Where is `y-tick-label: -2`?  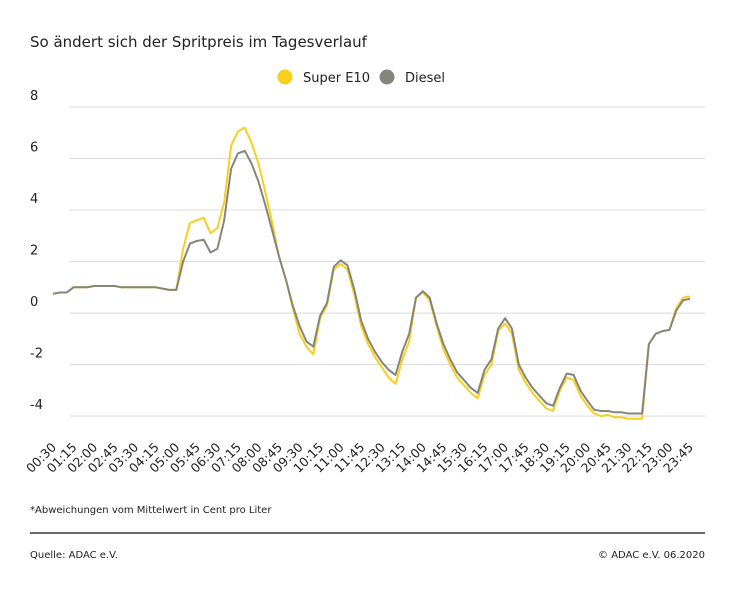
y-tick-label: -2 is located at coordinates (36, 354).